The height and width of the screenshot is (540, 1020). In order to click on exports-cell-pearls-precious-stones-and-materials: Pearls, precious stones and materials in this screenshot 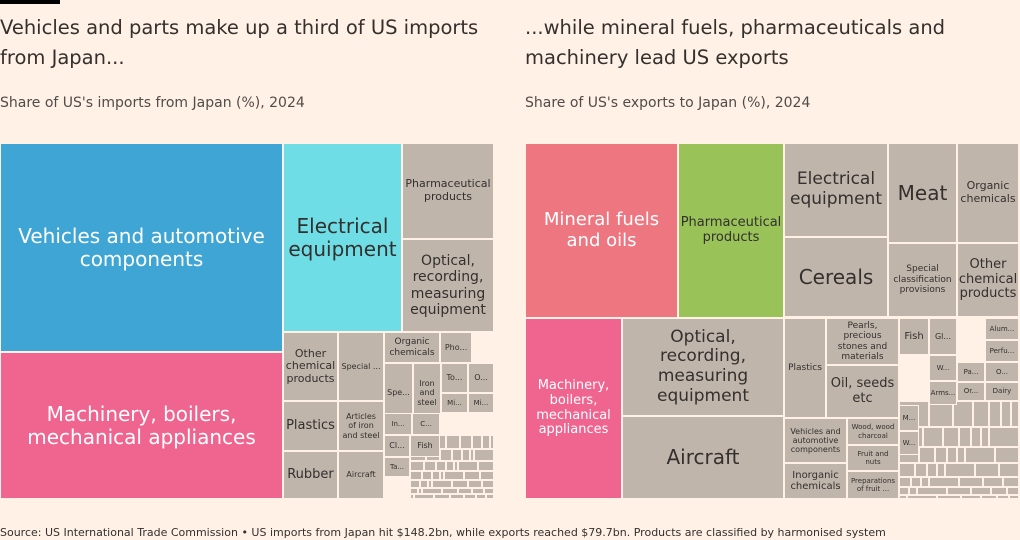, I will do `click(862, 341)`.